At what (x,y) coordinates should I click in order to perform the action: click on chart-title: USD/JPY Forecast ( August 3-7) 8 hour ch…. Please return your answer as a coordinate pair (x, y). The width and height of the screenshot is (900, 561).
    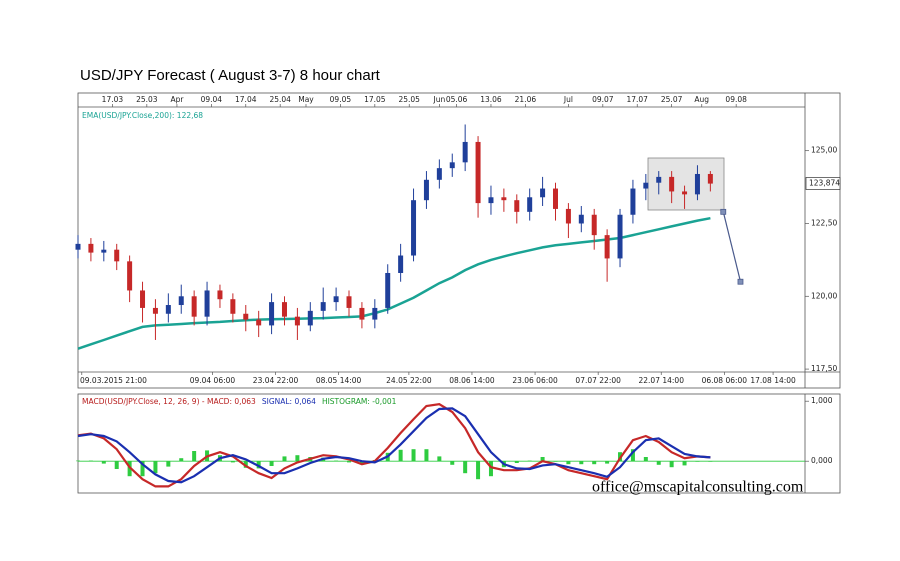
    Looking at the image, I should click on (230, 75).